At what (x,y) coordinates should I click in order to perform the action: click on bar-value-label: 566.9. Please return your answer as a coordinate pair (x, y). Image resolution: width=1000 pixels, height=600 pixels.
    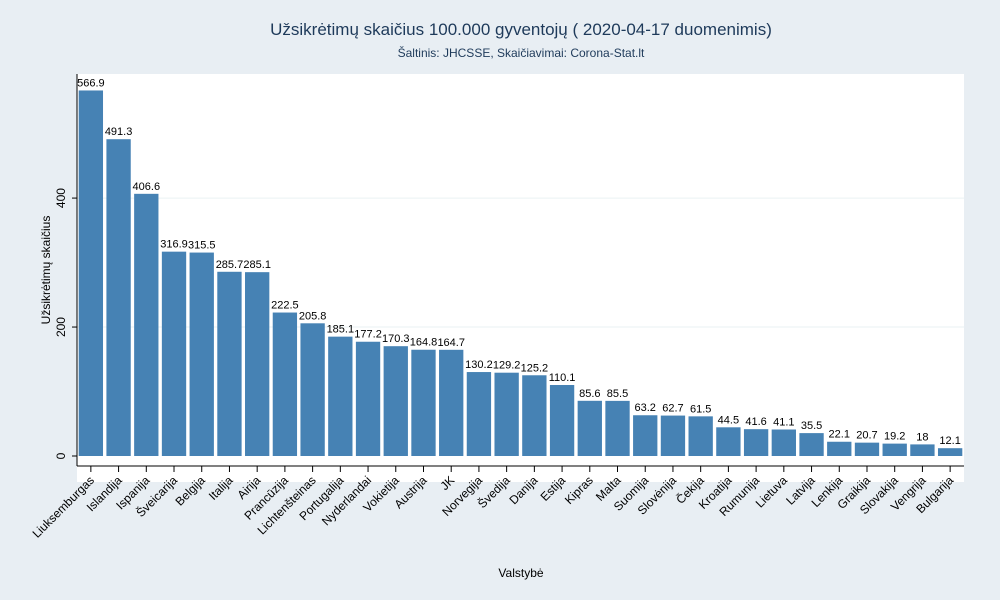
    Looking at the image, I should click on (91, 83).